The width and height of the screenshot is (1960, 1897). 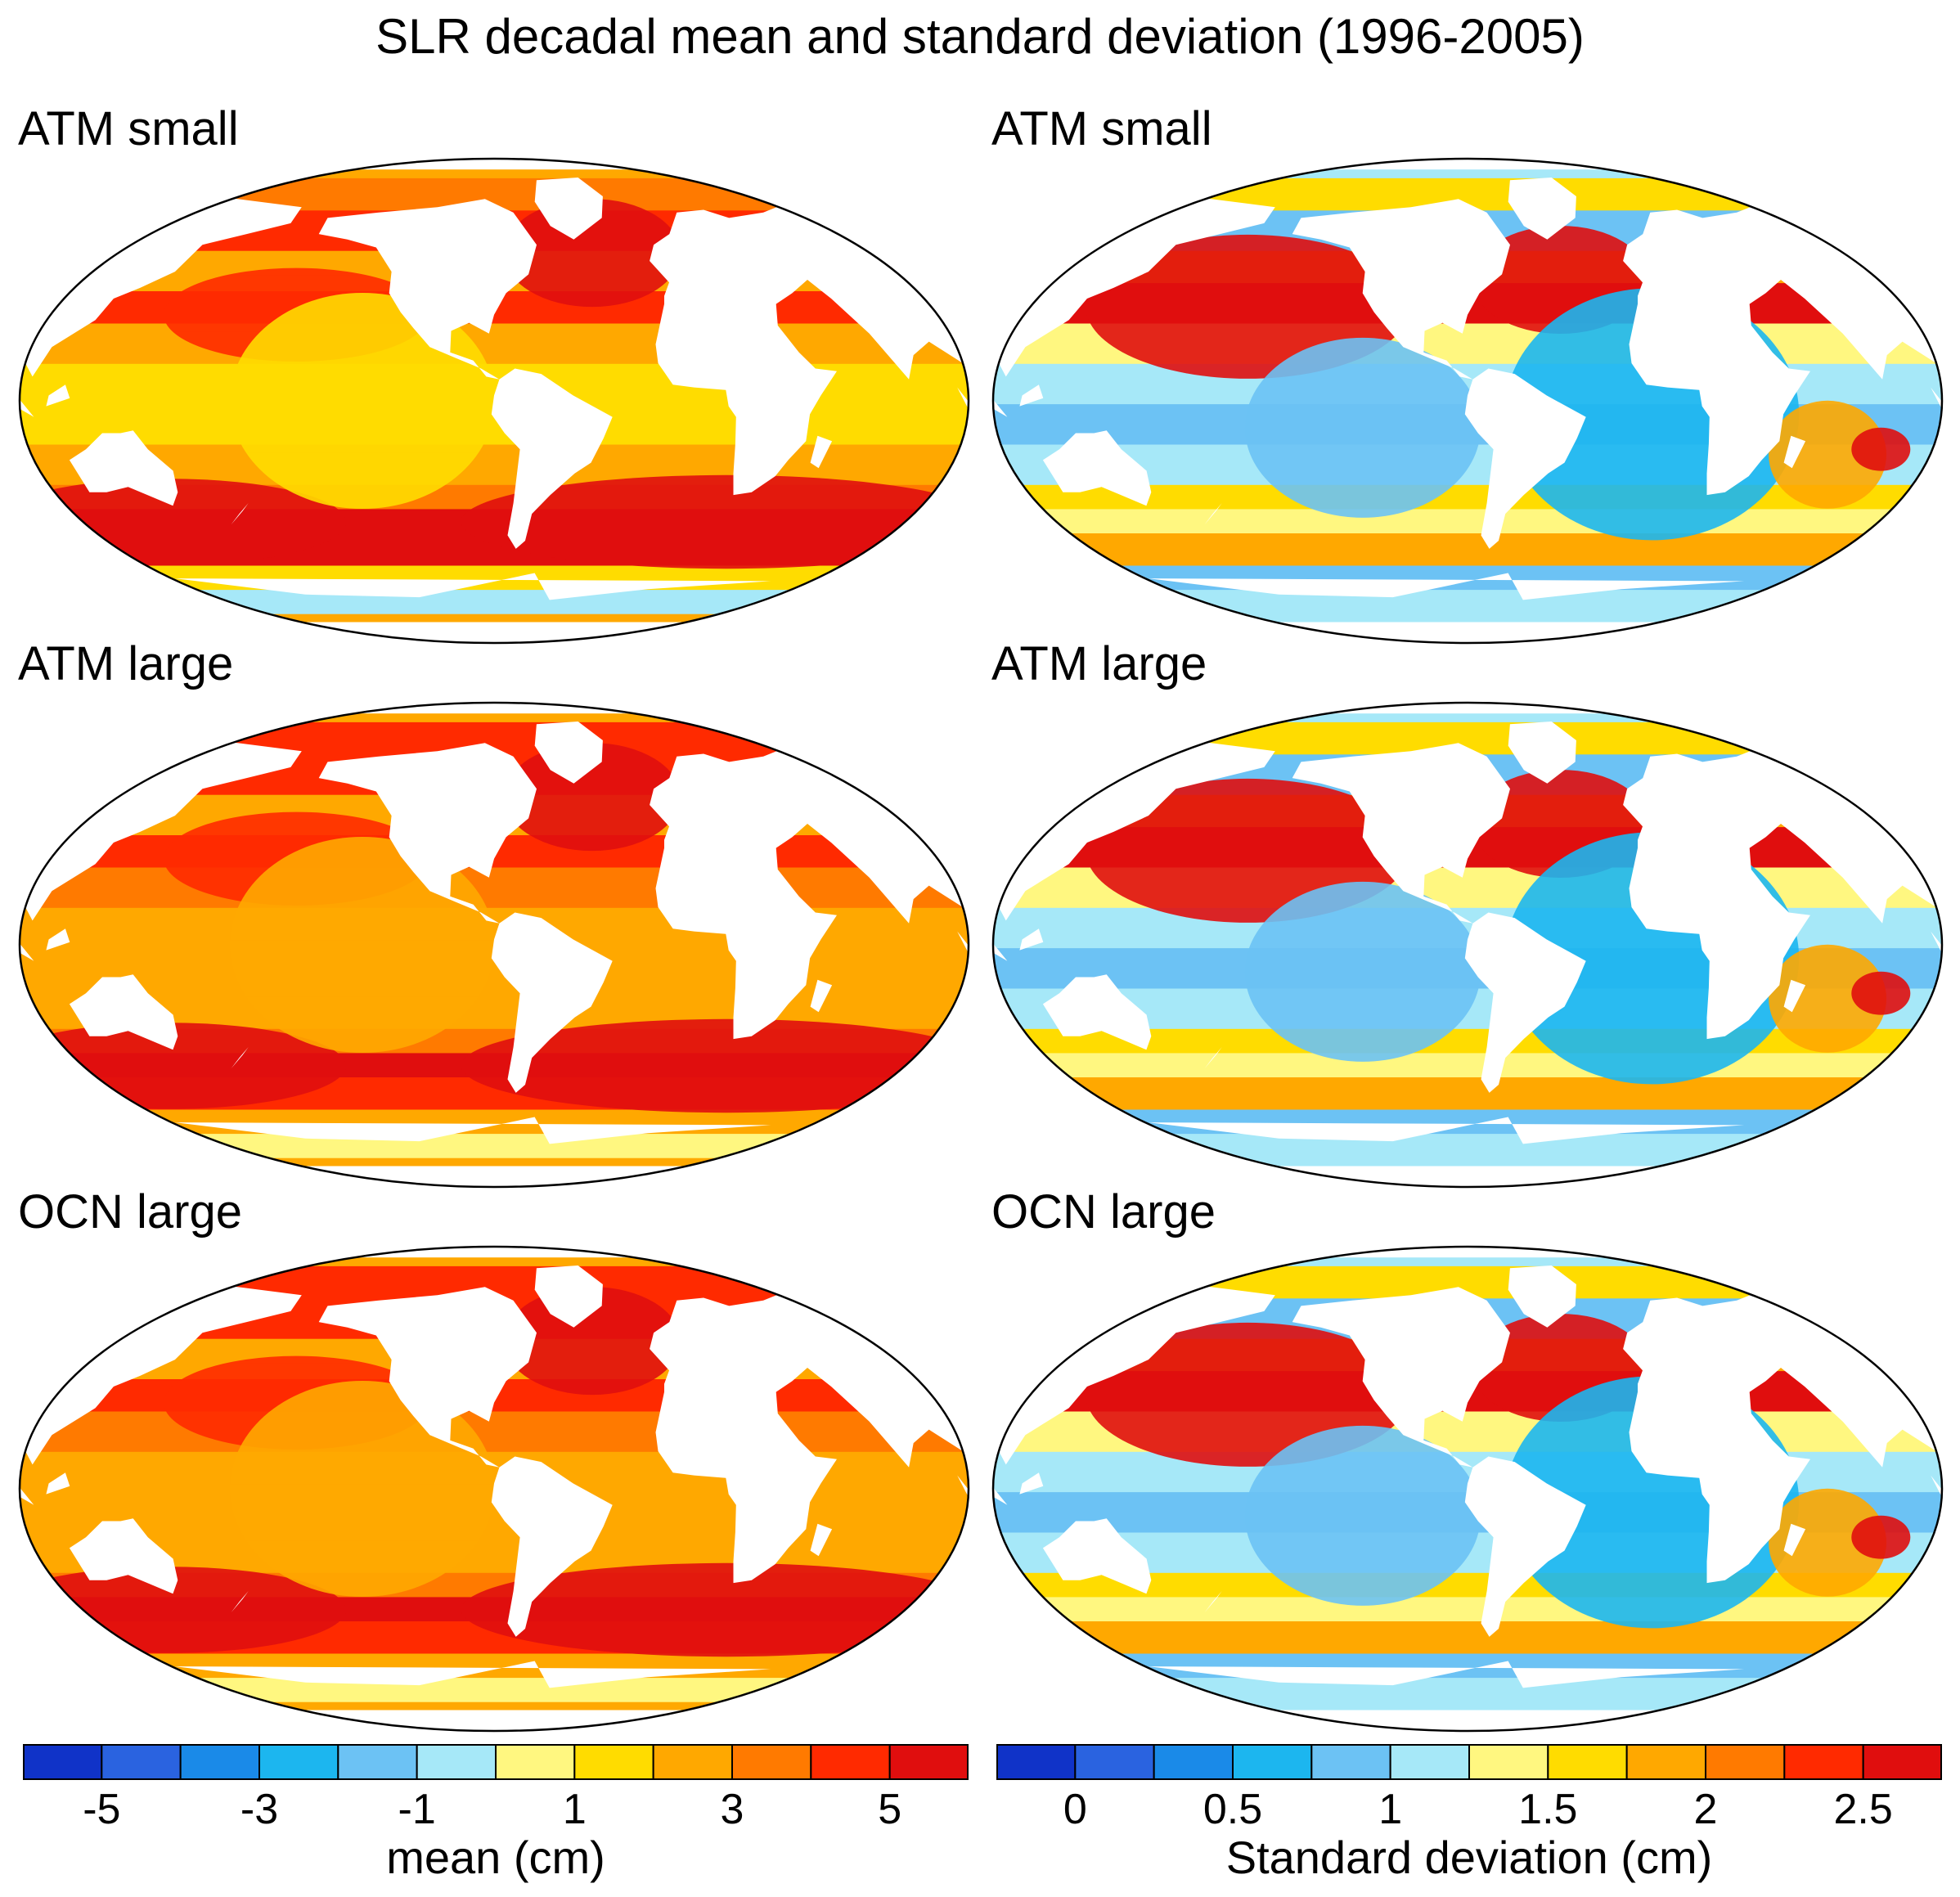 I want to click on colorbar-mean, so click(x=496, y=1762).